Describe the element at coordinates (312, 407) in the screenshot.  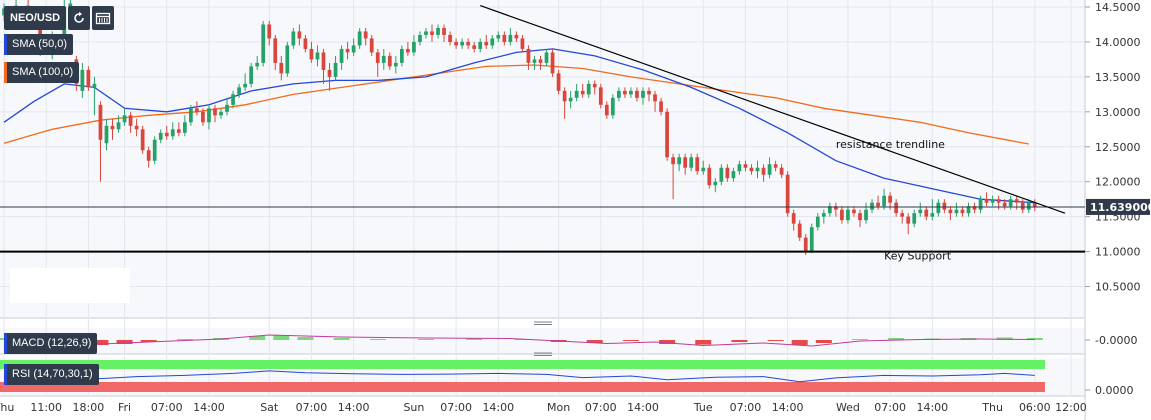
I see `x-tick-label: 07:00` at that location.